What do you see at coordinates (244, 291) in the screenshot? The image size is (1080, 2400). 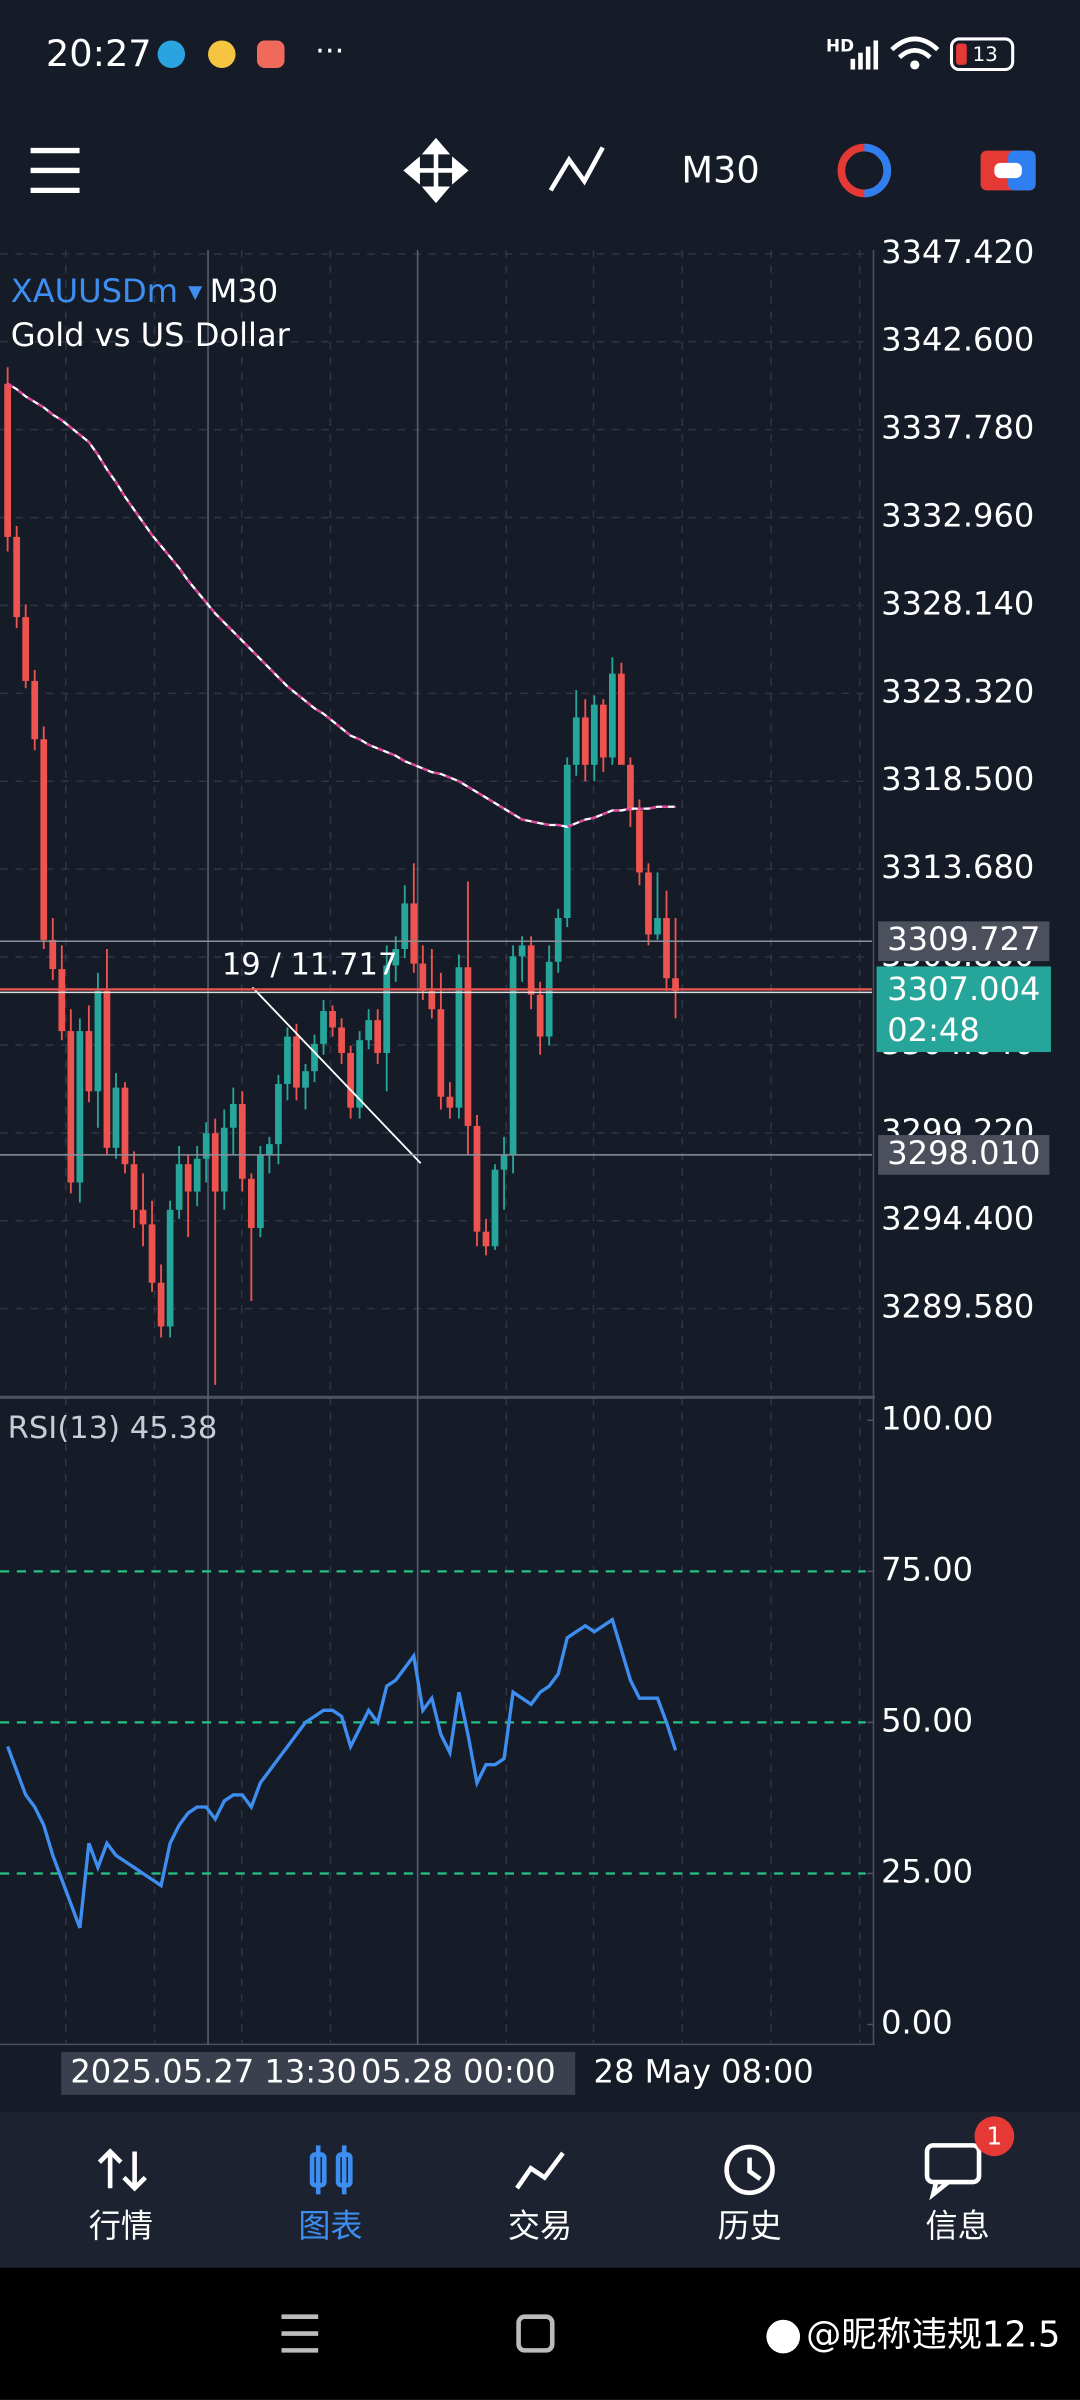 I see `chart-timeframe: M30` at bounding box center [244, 291].